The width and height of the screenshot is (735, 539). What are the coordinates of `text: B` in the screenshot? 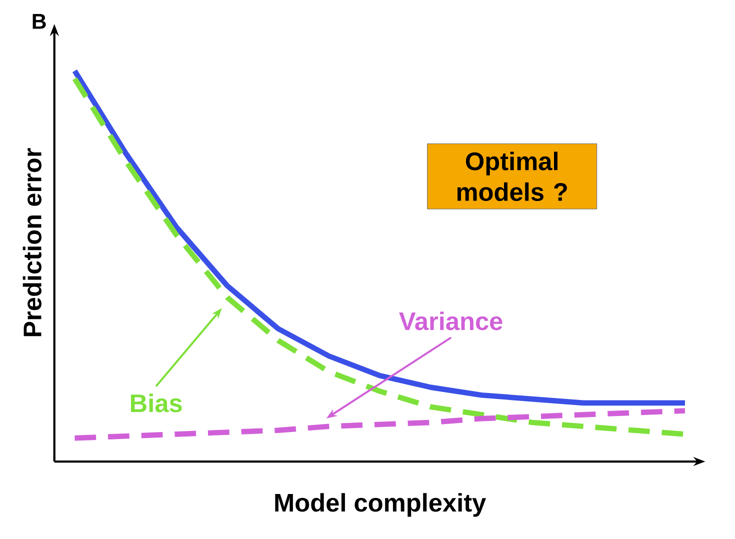 It's located at (39, 21).